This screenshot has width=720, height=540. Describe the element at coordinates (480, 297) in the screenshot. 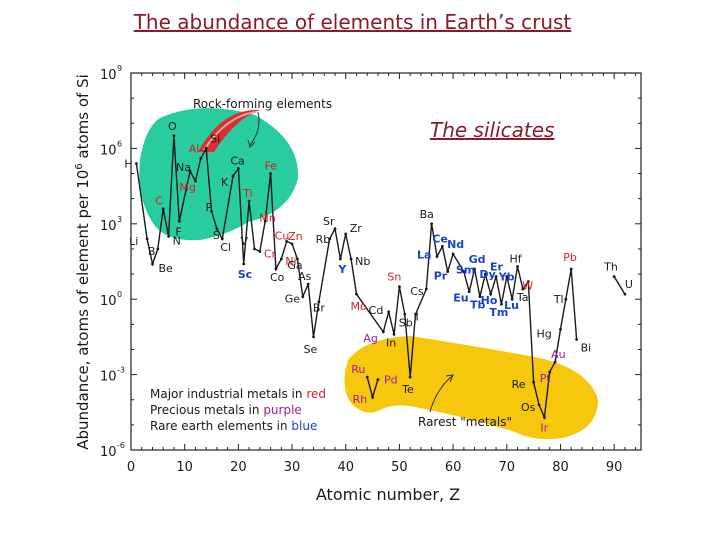

I see `point-tb` at that location.